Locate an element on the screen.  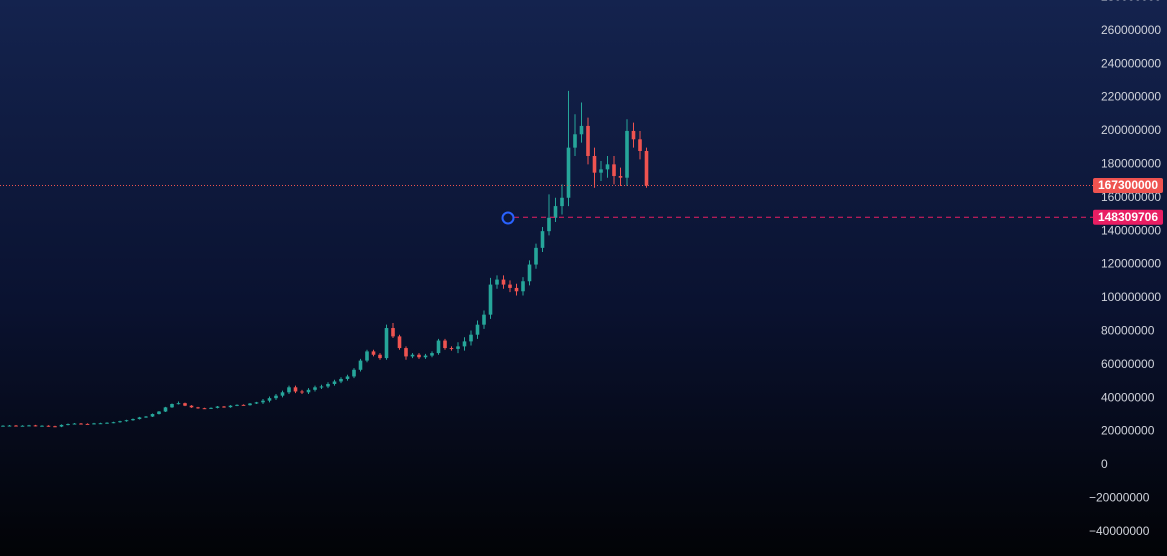
y-tick-label: 20000000 is located at coordinates (1128, 431).